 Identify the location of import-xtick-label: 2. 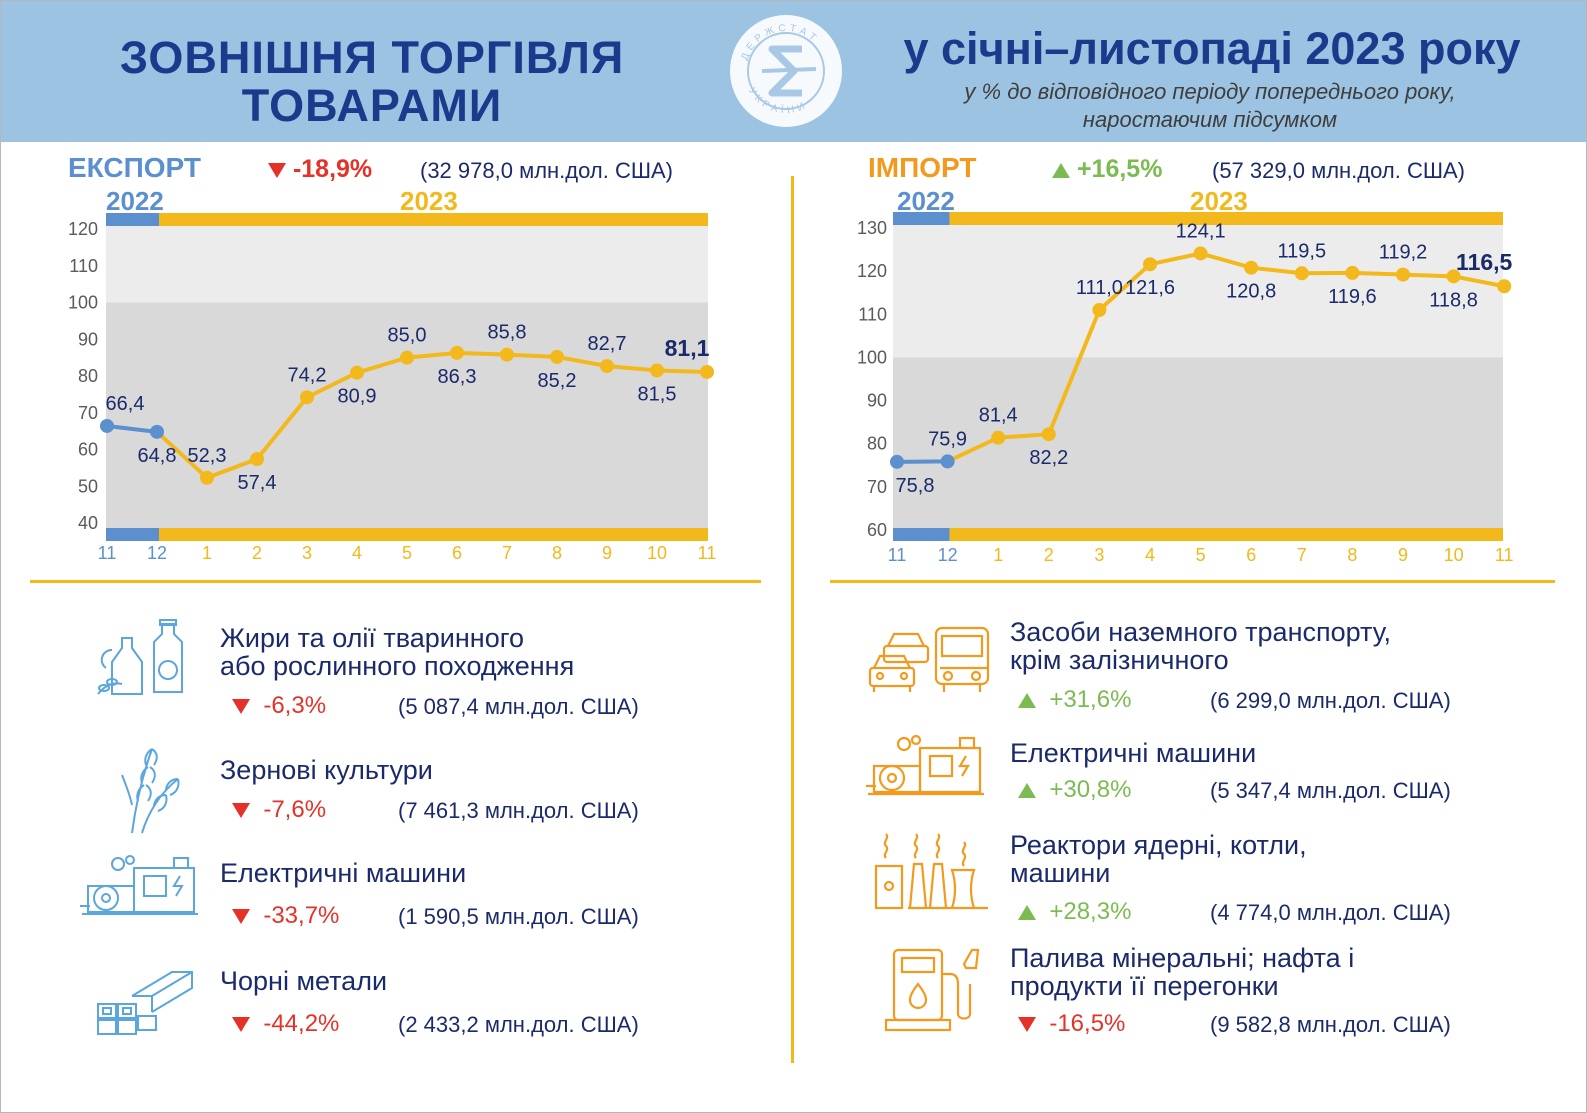
(1049, 555).